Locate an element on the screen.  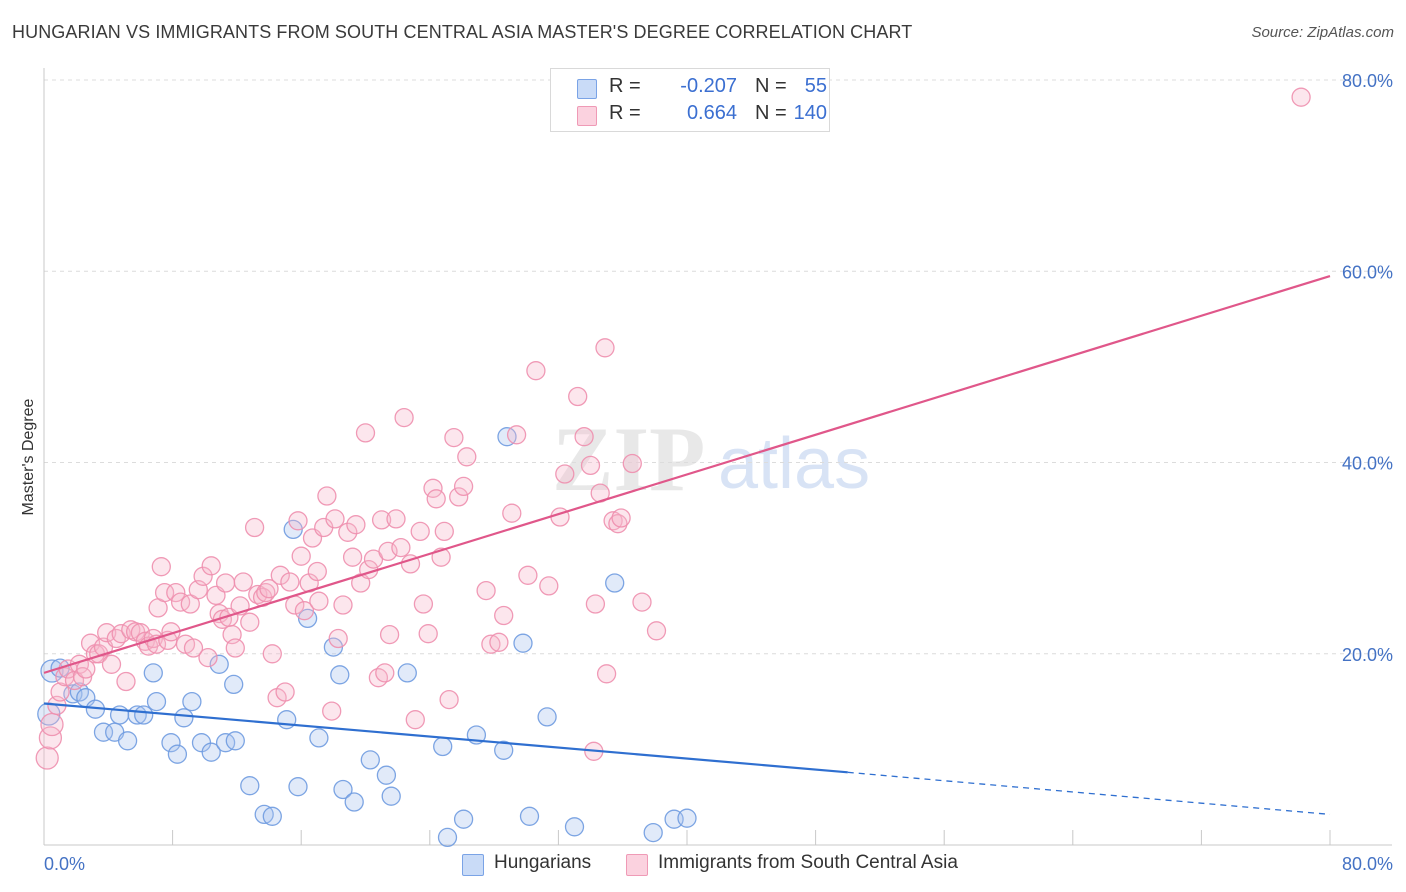
y-tick-label: 20.0% is located at coordinates (1367, 655).